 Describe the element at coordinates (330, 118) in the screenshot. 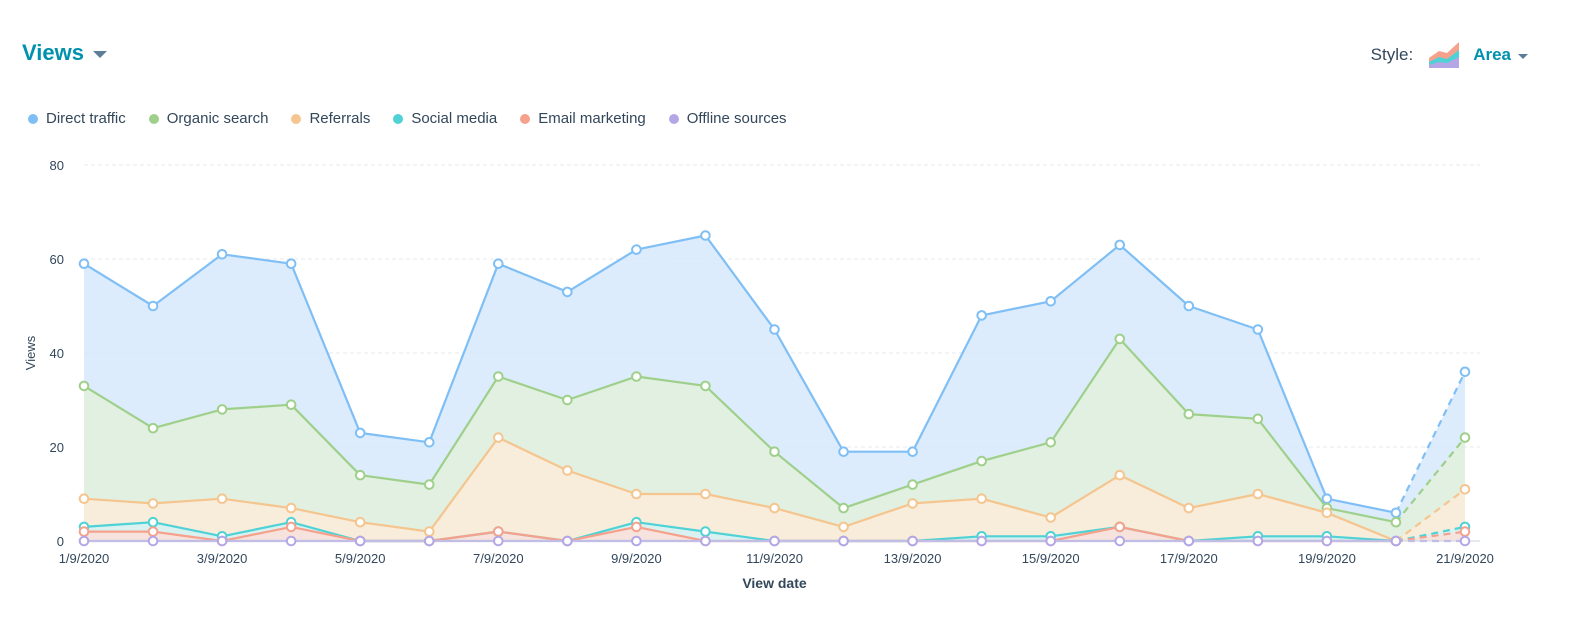

I see `legend-item: Referrals` at that location.